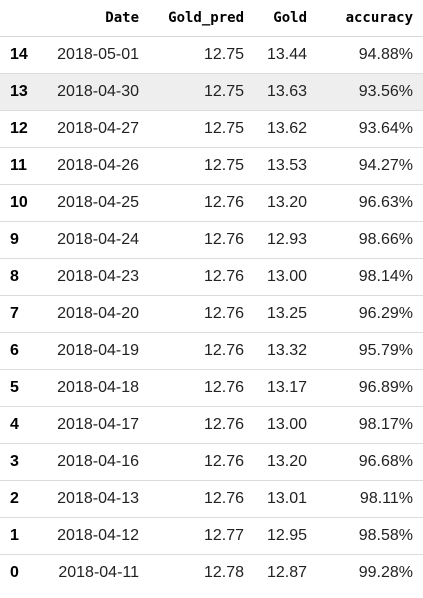 This screenshot has height=598, width=423. Describe the element at coordinates (93, 203) in the screenshot. I see `date-cell: 2018-04-25` at that location.